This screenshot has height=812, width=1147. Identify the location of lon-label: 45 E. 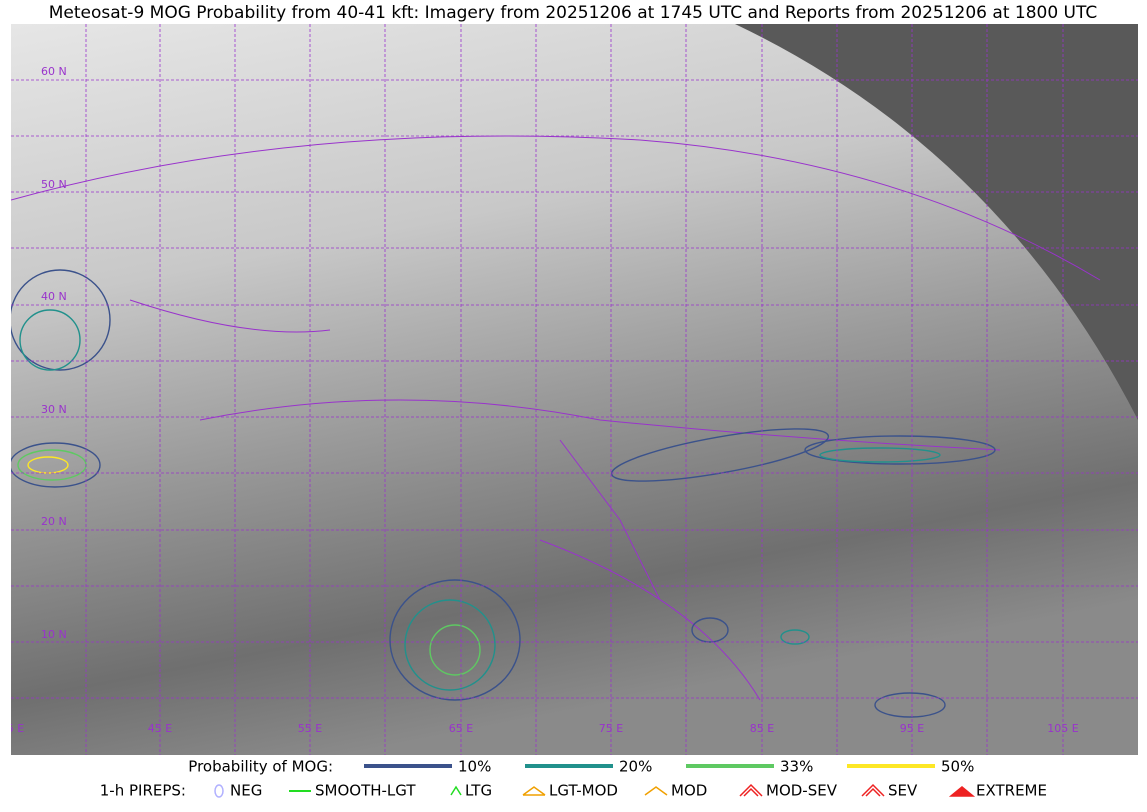
(160, 728).